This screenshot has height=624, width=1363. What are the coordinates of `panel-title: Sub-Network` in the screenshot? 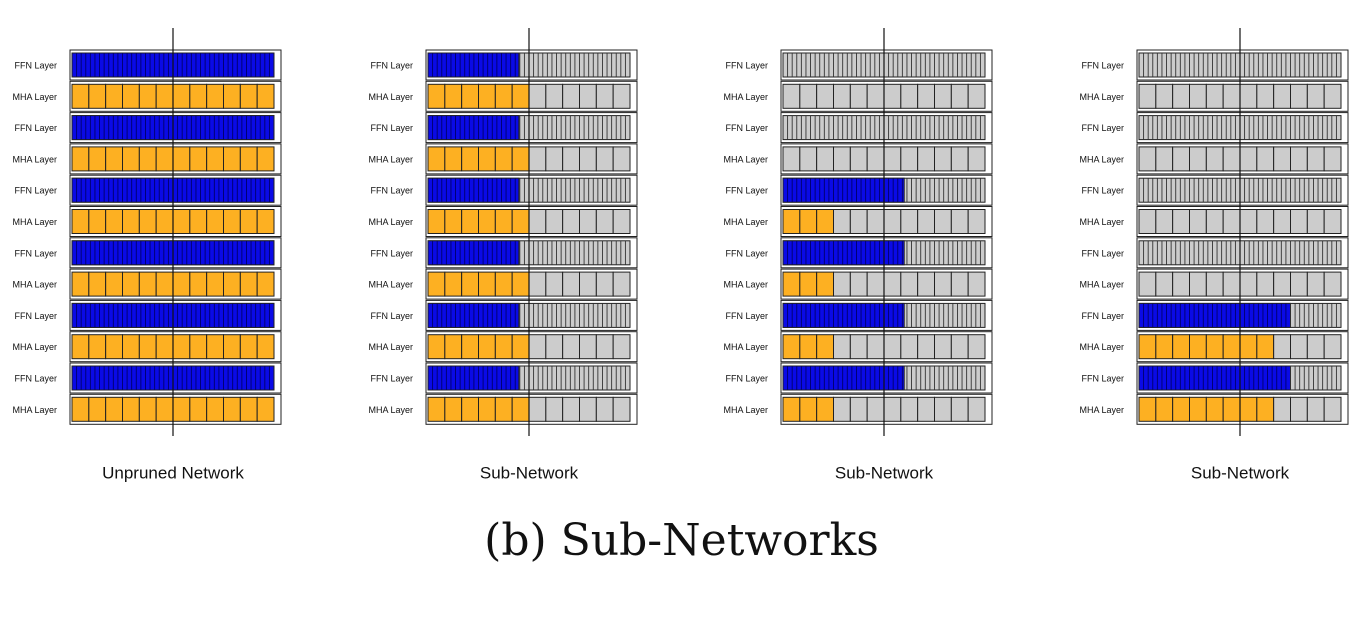 It's located at (1240, 472).